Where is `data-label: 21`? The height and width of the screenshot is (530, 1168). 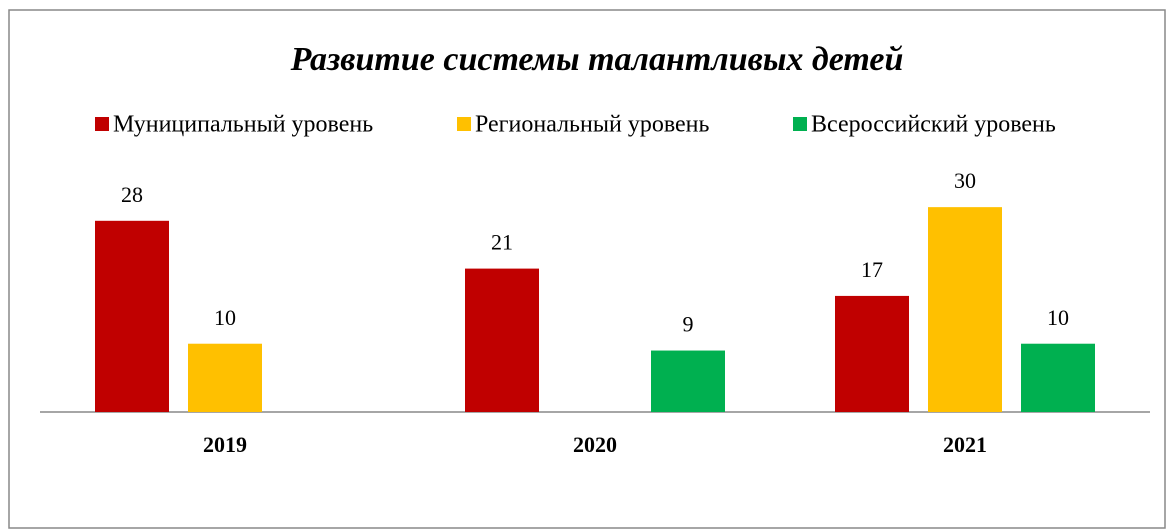 data-label: 21 is located at coordinates (502, 242).